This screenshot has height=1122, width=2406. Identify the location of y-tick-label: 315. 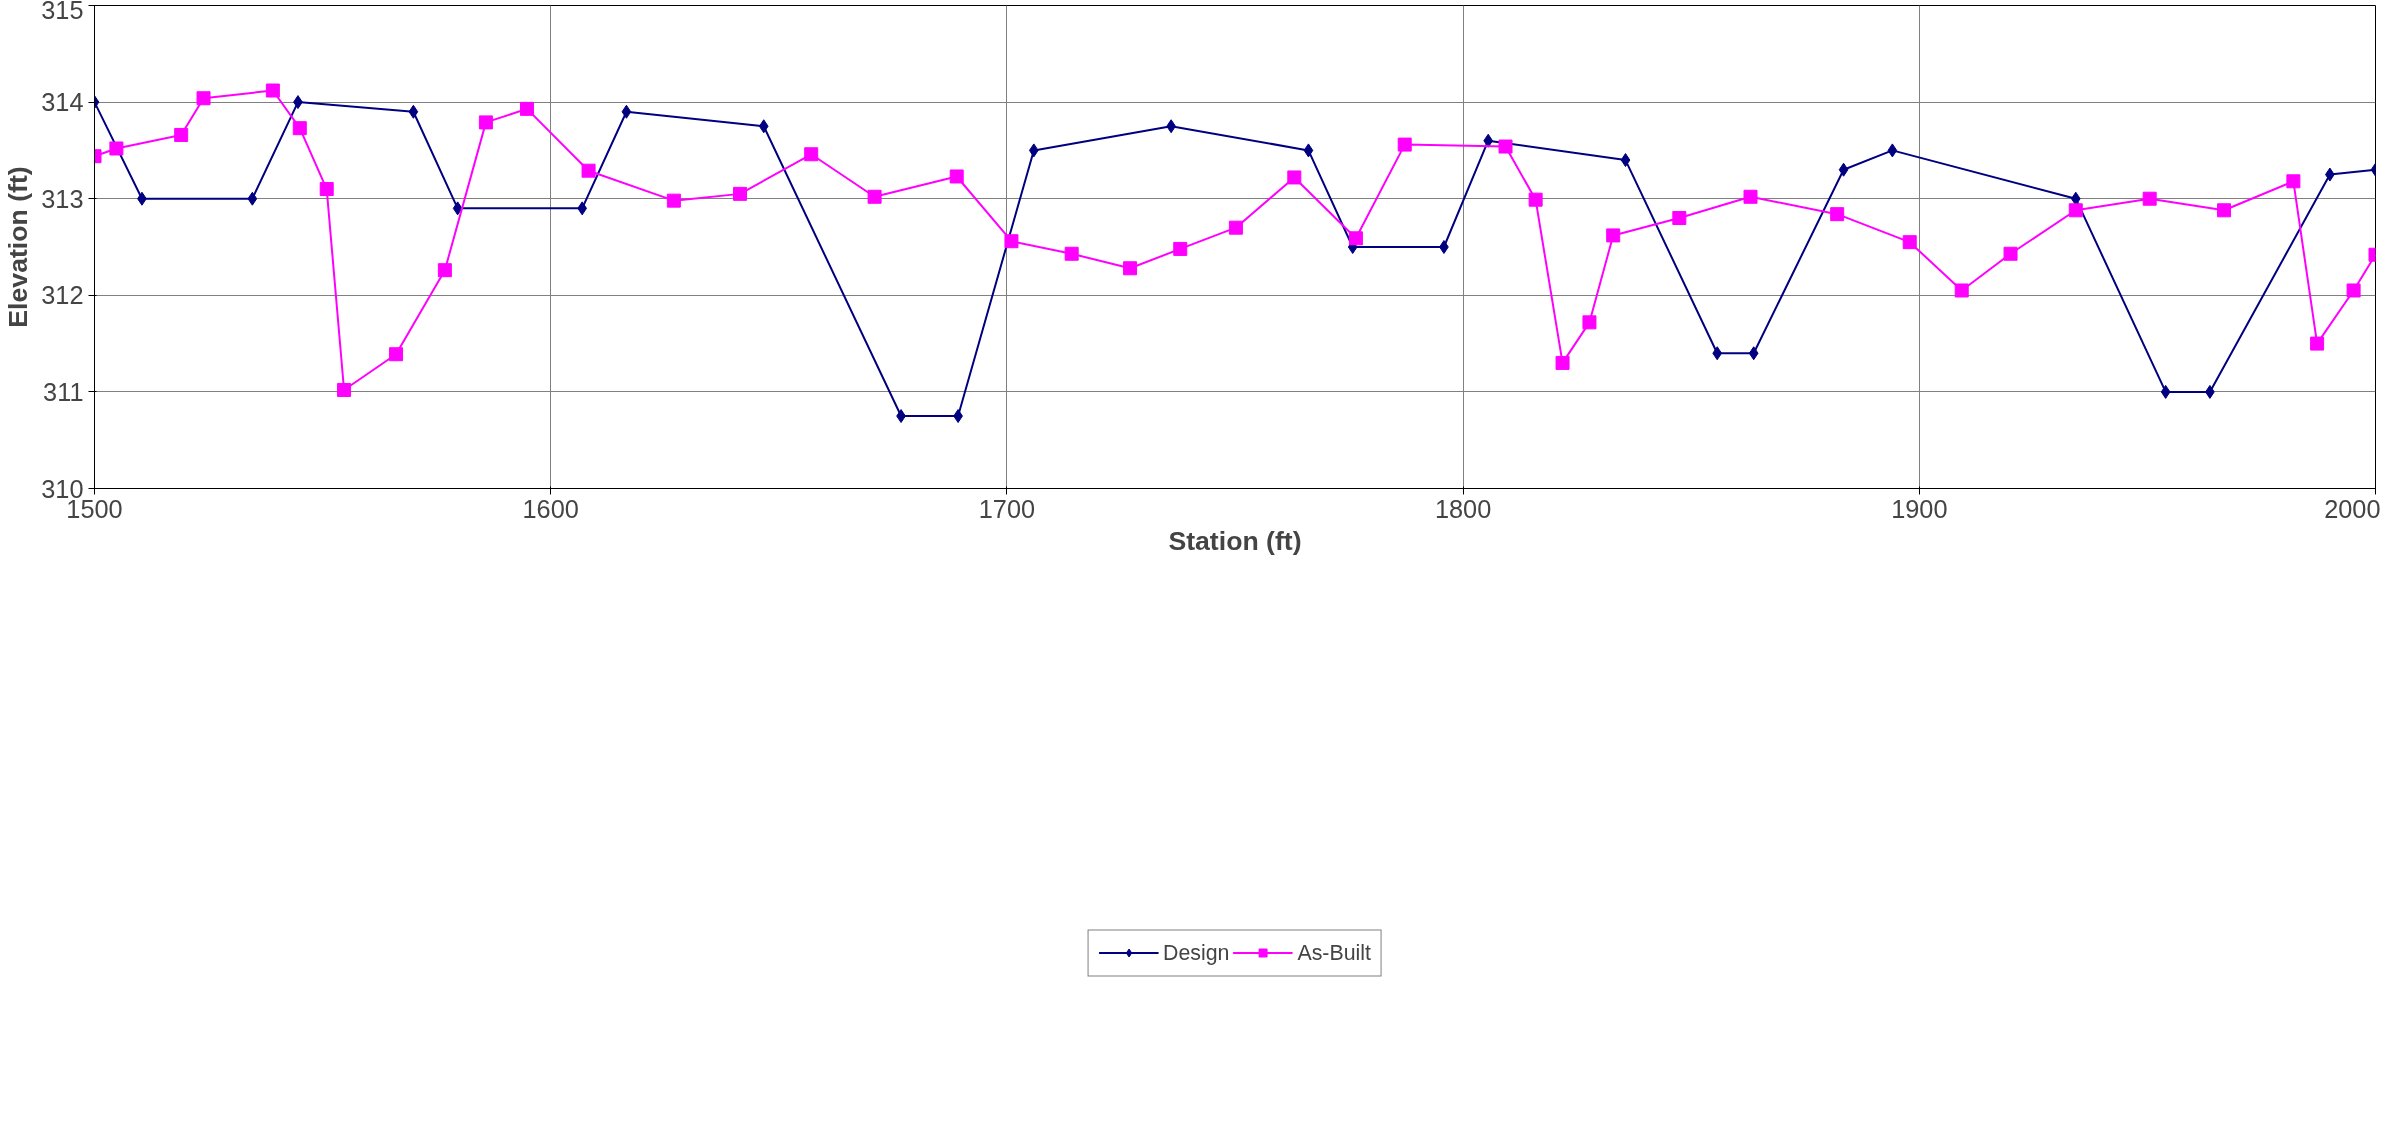
(62, 12).